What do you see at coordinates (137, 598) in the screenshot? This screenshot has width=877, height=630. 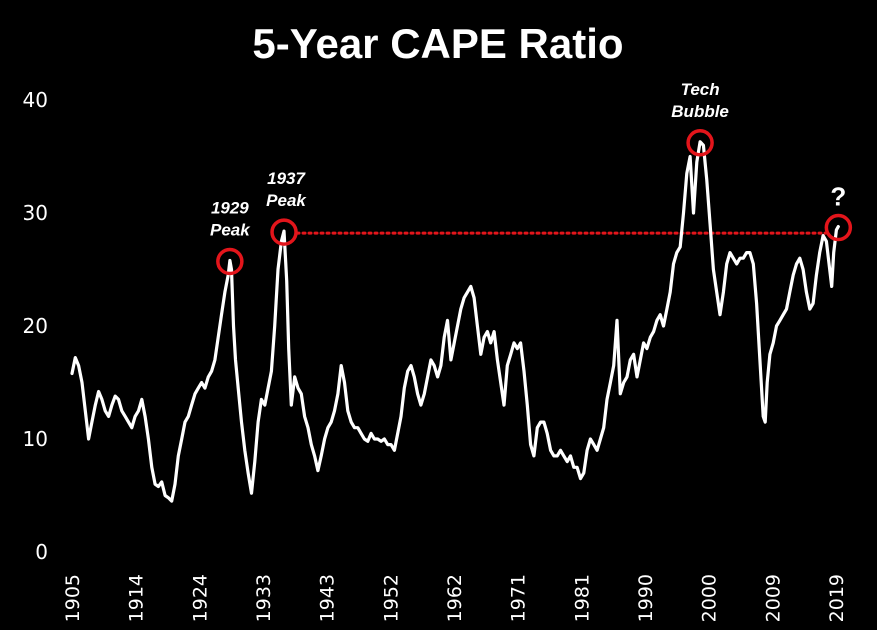 I see `x-tick-label: 1914` at bounding box center [137, 598].